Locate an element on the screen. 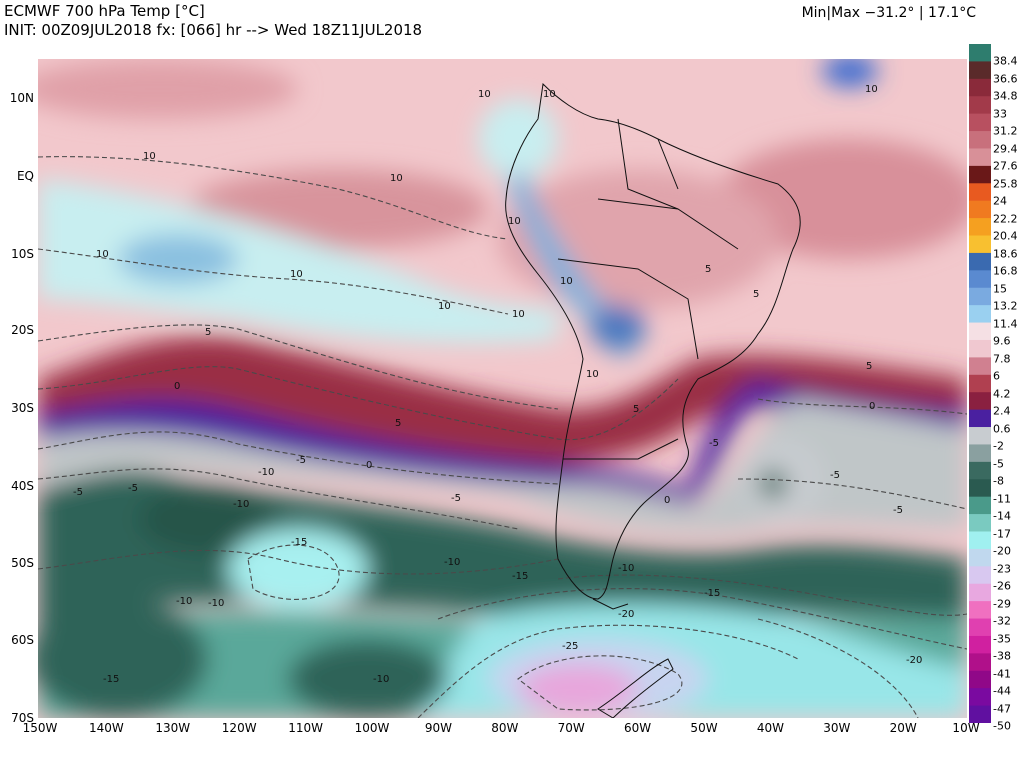 Image resolution: width=1024 pixels, height=768 pixels. colorbar-label: -41 is located at coordinates (1002, 673).